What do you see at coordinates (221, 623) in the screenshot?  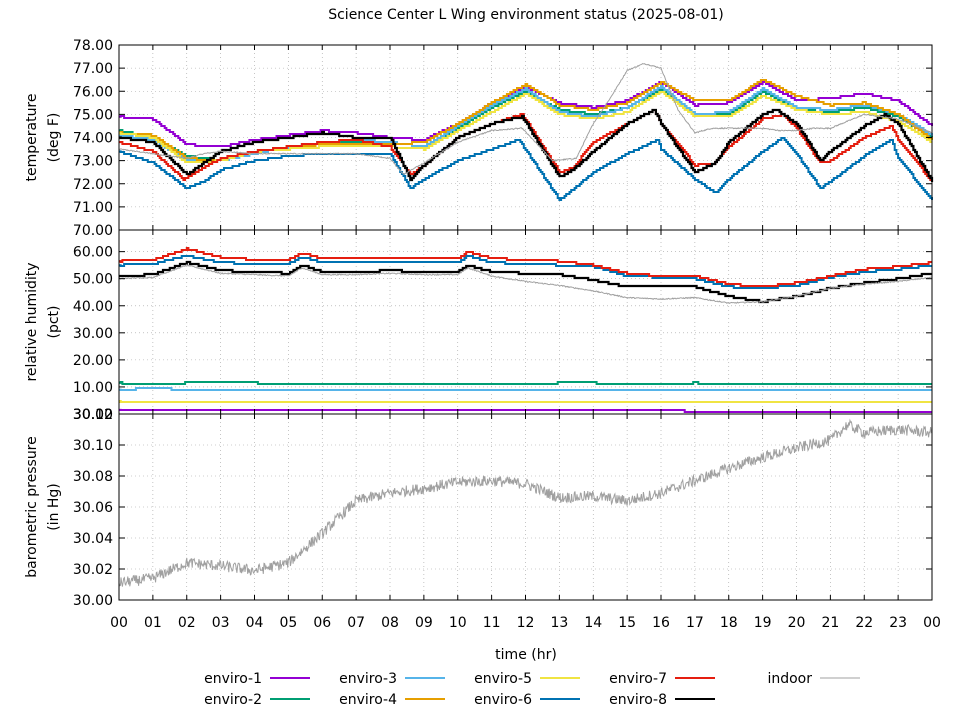 I see `x-tick-label: 03` at bounding box center [221, 623].